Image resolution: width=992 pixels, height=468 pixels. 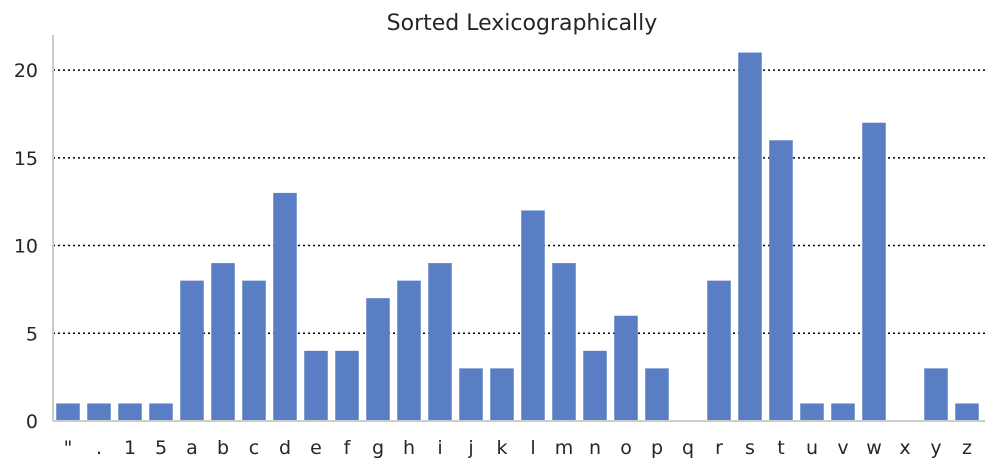 I want to click on x-tick-label: i, so click(x=439, y=448).